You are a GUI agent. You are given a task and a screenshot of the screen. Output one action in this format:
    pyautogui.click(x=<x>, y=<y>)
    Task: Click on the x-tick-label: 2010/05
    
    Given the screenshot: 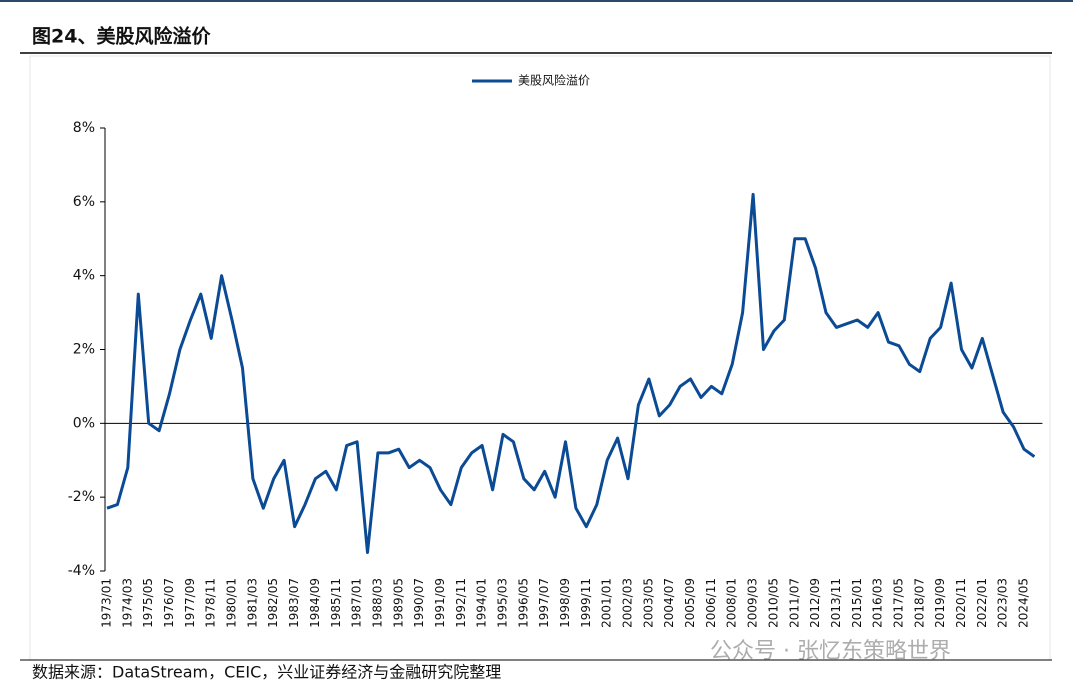 What is the action you would take?
    pyautogui.click(x=773, y=603)
    